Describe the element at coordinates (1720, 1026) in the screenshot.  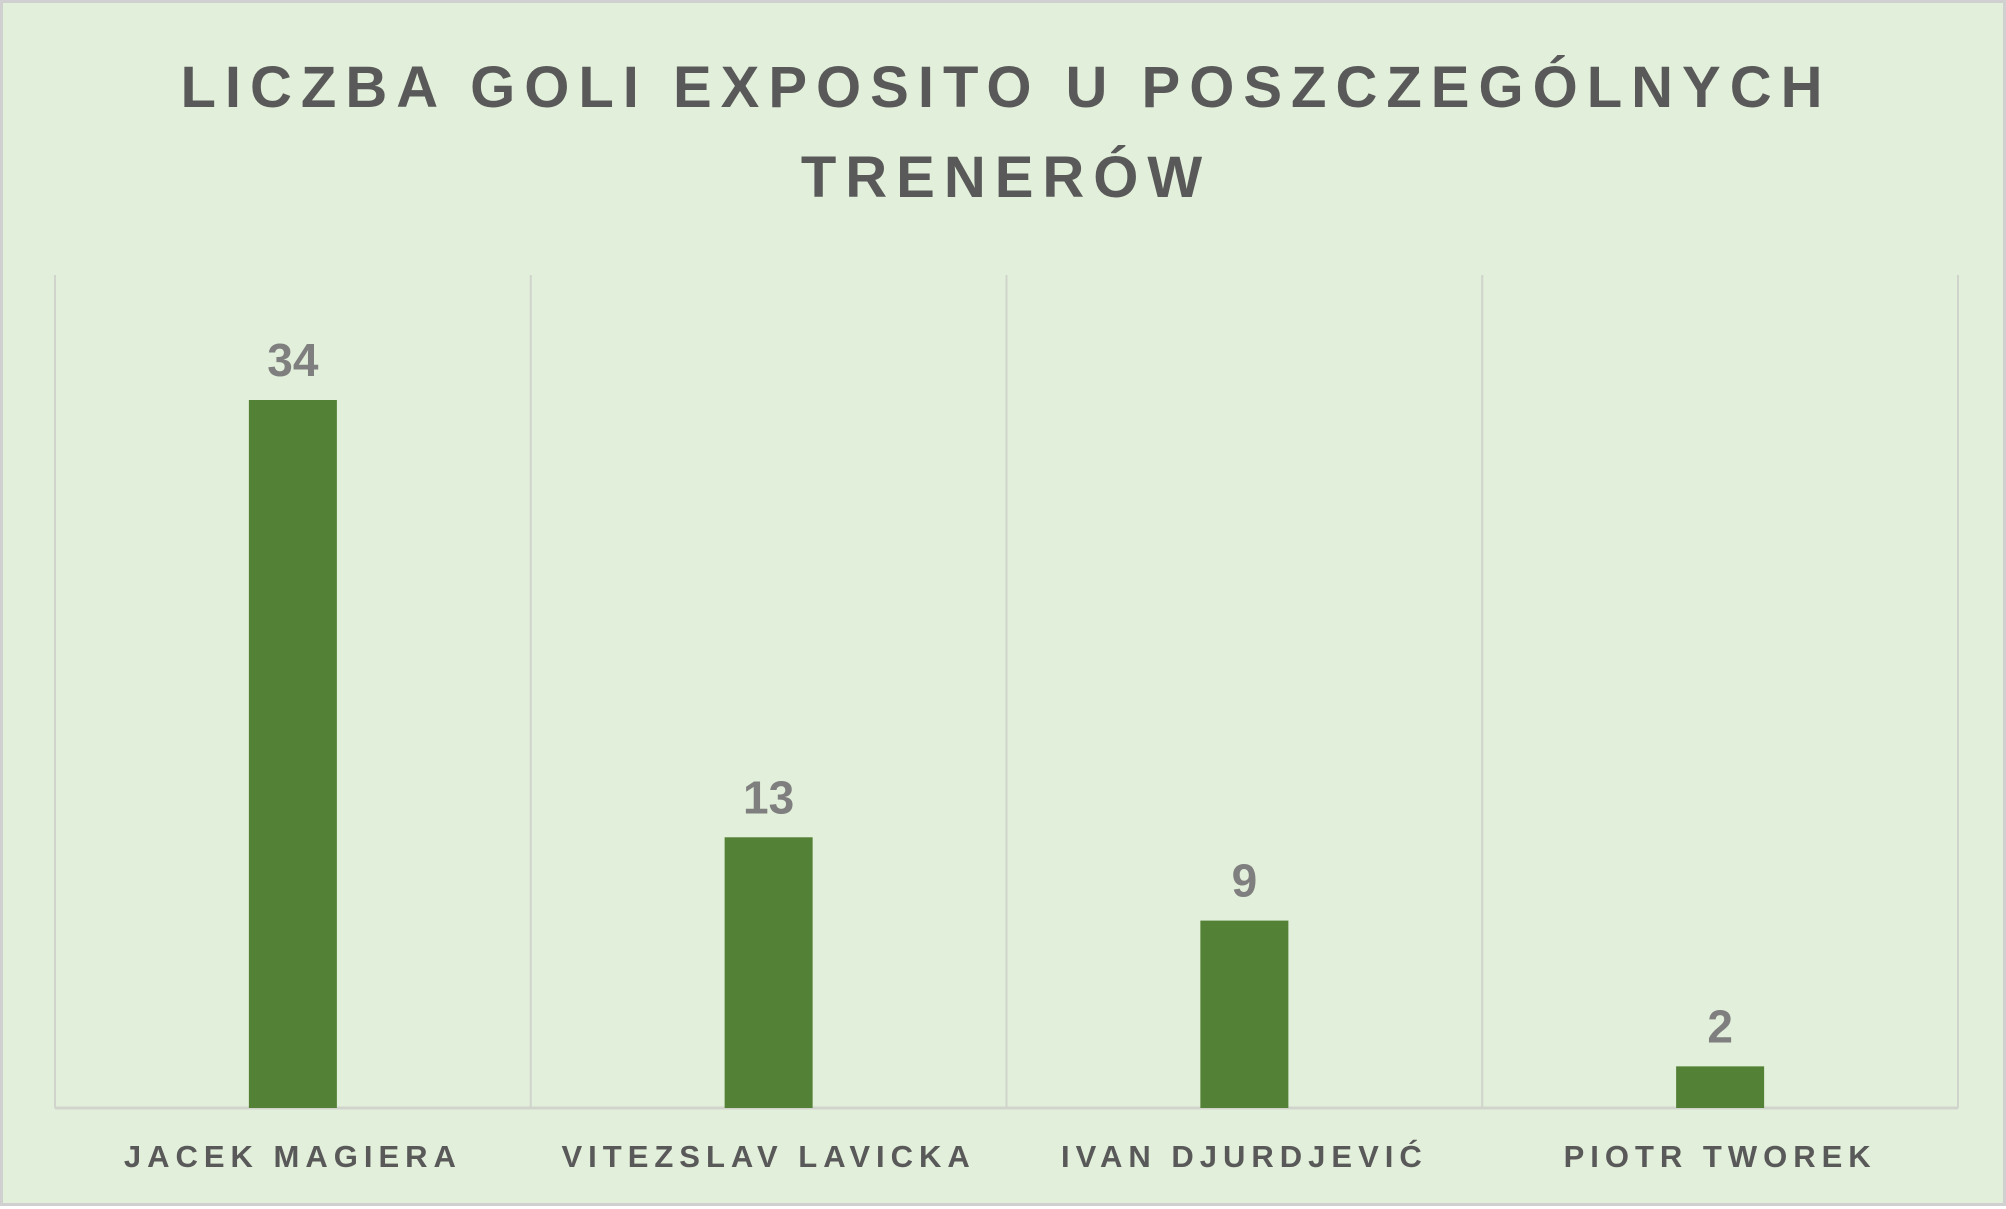
I see `data-label-4: 2` at that location.